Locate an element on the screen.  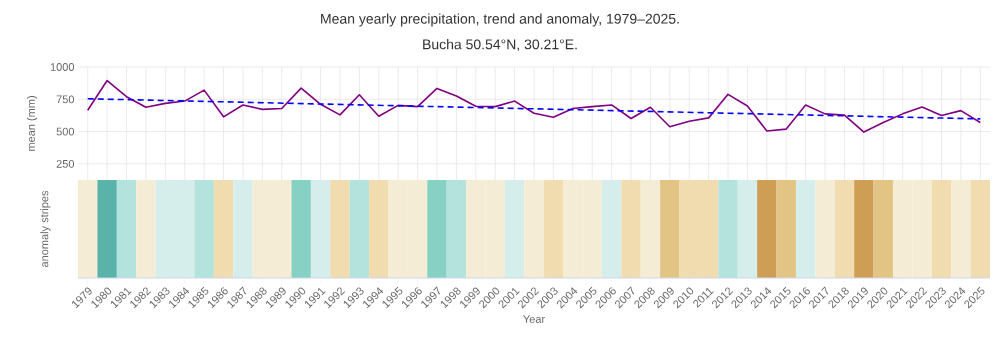
x-axis-title: Year is located at coordinates (534, 319).